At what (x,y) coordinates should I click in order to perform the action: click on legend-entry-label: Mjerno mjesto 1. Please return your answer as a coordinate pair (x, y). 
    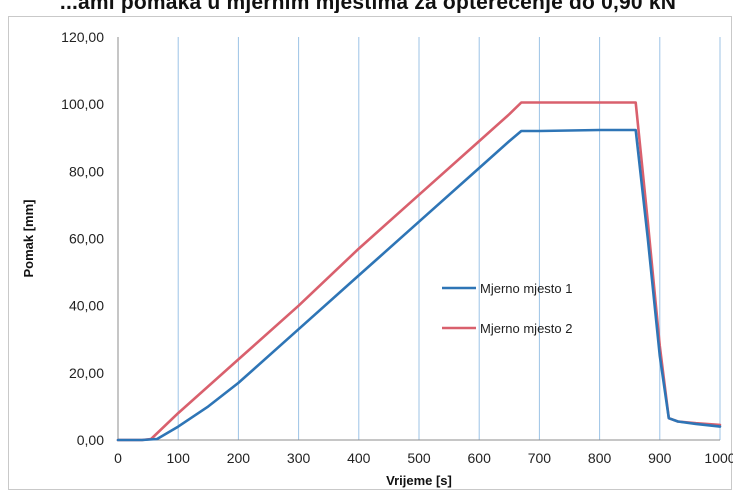
    Looking at the image, I should click on (526, 288).